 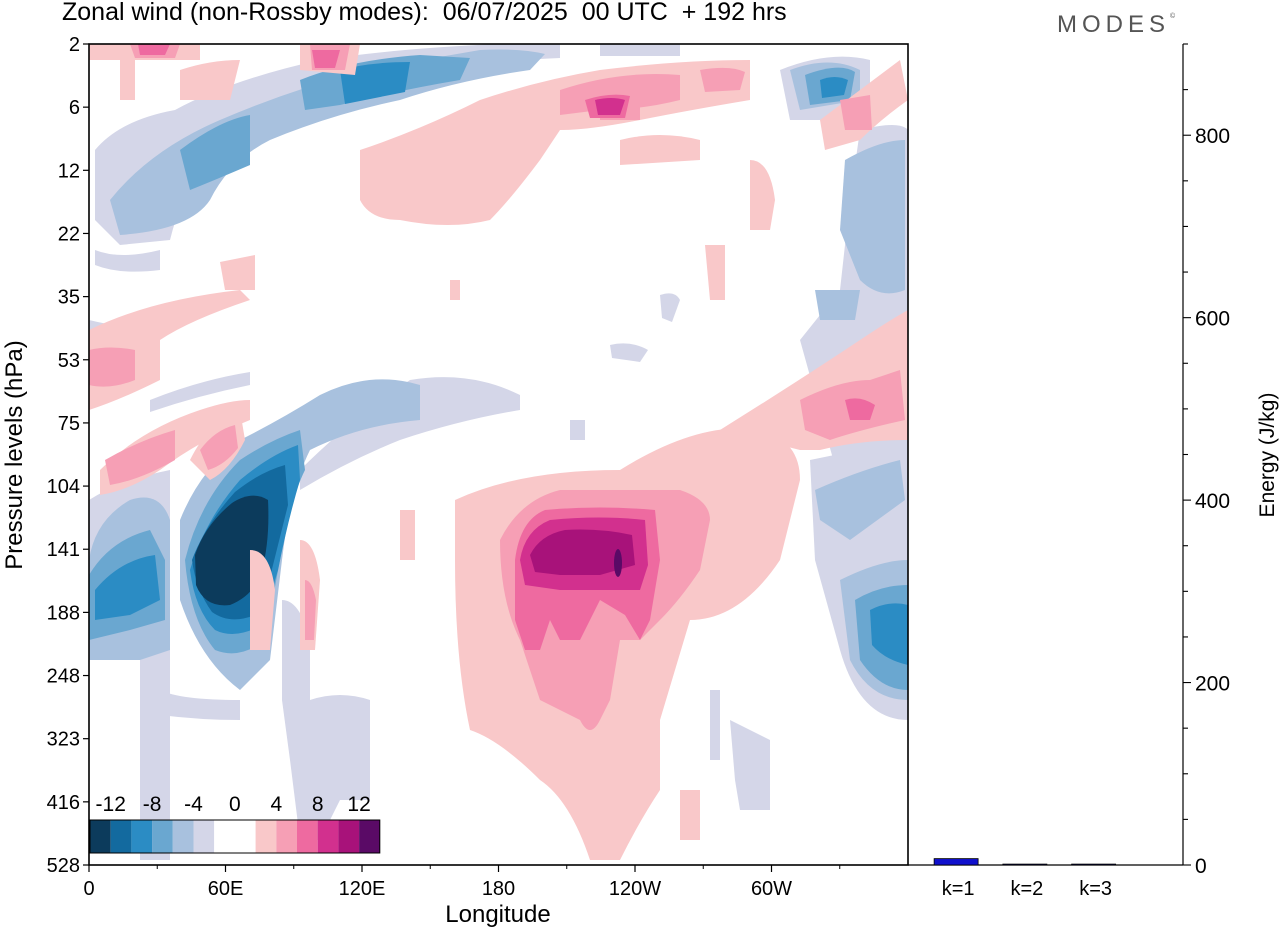 What do you see at coordinates (74, 108) in the screenshot?
I see `y-tick-label: 6` at bounding box center [74, 108].